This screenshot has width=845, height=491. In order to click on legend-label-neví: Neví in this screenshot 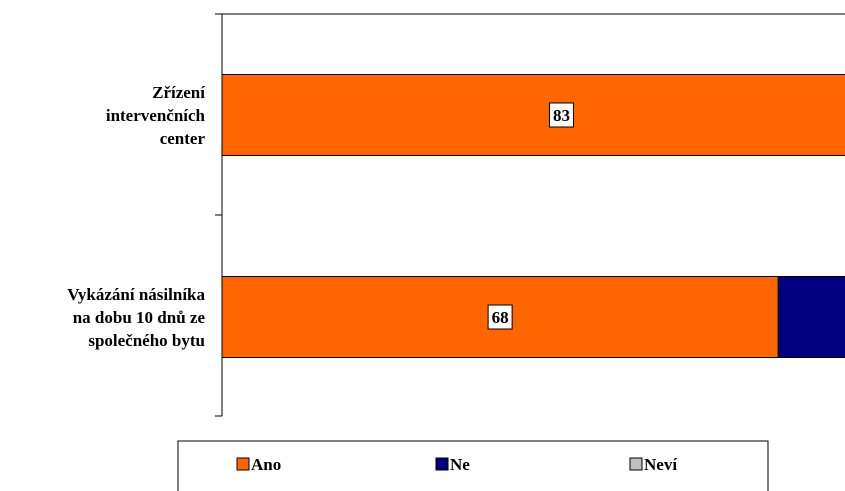, I will do `click(660, 464)`.